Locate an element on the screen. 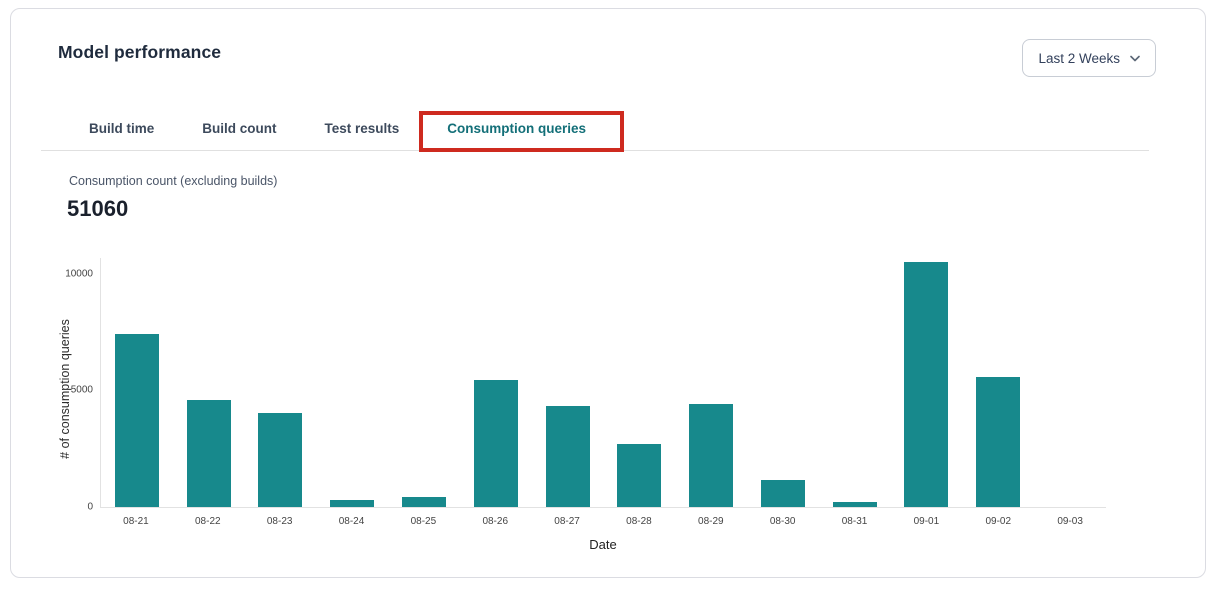  tab-consumption-queries: Consumption queries is located at coordinates (522, 131).